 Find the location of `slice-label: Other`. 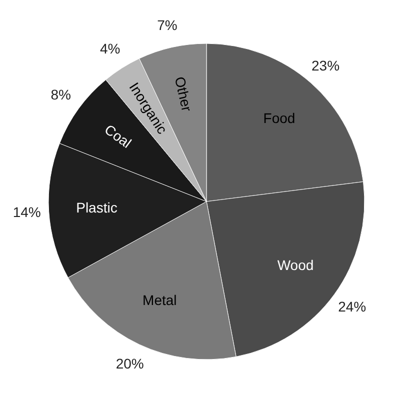

slice-label: Other is located at coordinates (184, 94).